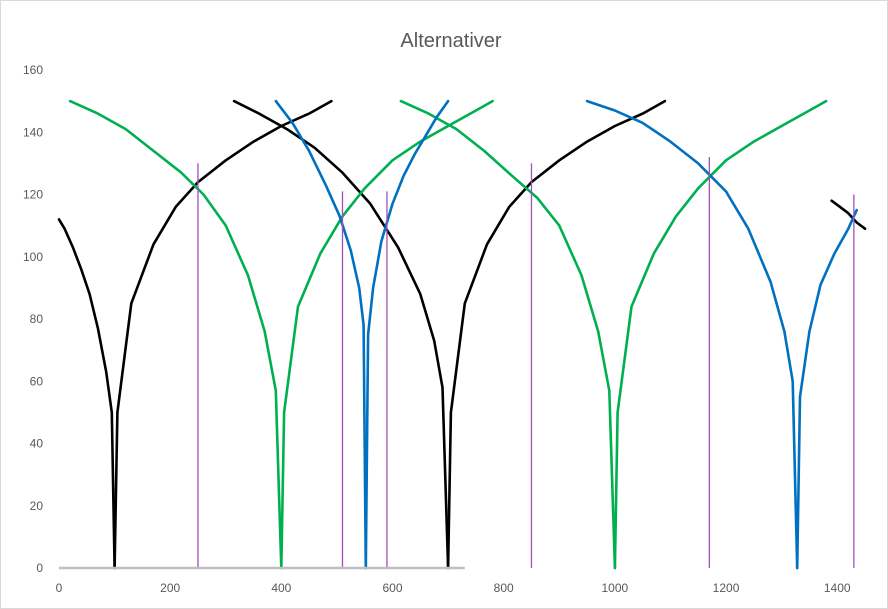  I want to click on y-axis-tick-labels: 0 20 40 60 80 100 120 140 160, so click(33, 319).